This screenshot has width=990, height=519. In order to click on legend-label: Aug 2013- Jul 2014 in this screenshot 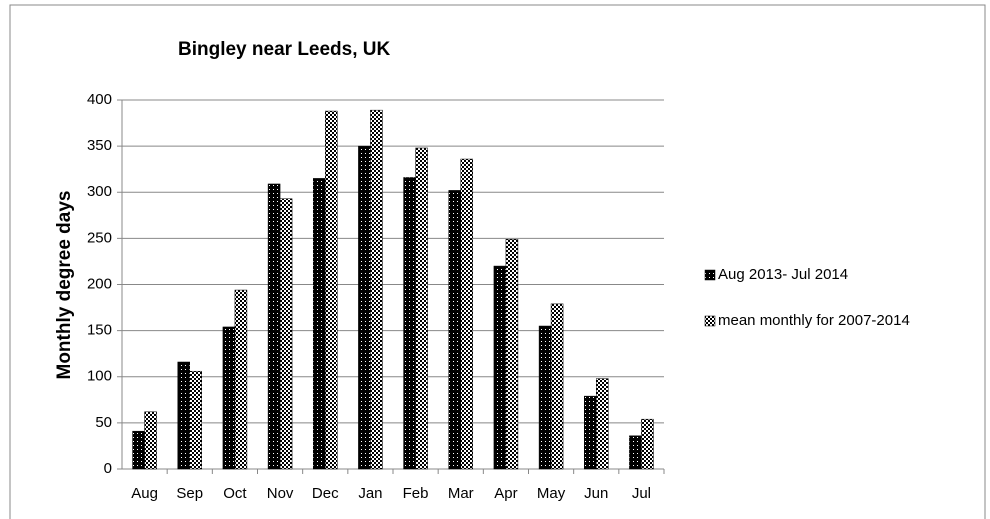, I will do `click(783, 274)`.